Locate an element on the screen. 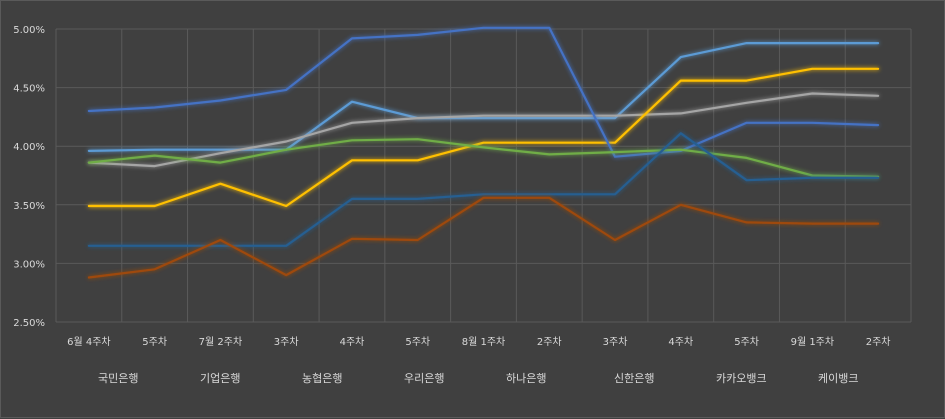 This screenshot has width=945, height=419. legend: 국민은행 기업은행 농협은행 우리은행 하나은행 신한은행 카카오뱅크 케이뱅크 is located at coordinates (463, 378).